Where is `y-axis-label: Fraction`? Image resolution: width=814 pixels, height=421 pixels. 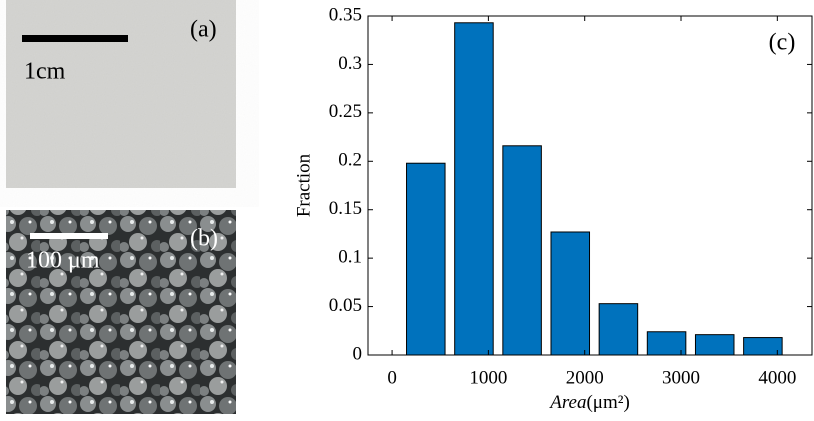
y-axis-label: Fraction is located at coordinates (303, 185).